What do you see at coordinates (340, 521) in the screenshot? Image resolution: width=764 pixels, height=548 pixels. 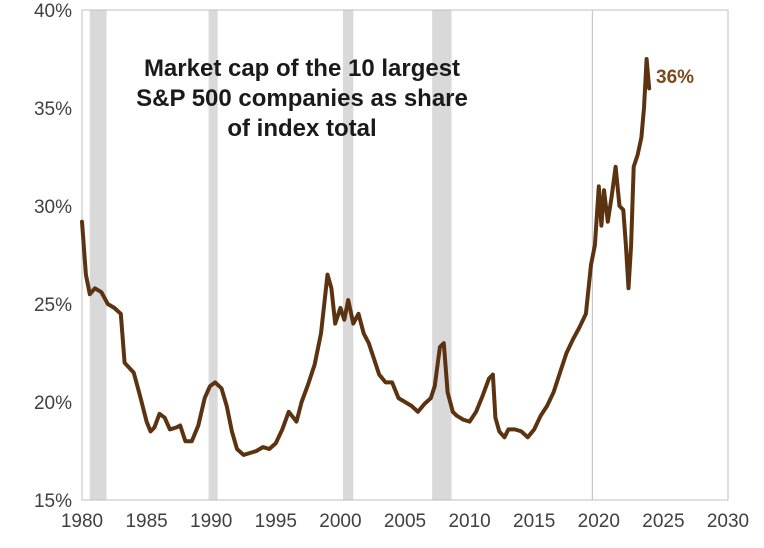 I see `x-tick-label: 2000` at bounding box center [340, 521].